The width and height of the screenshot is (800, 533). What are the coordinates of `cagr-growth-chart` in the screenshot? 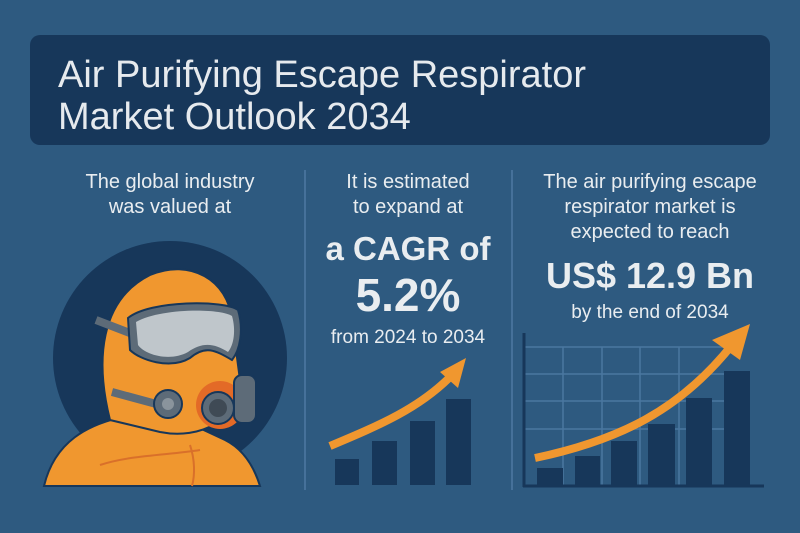 It's located at (399, 421).